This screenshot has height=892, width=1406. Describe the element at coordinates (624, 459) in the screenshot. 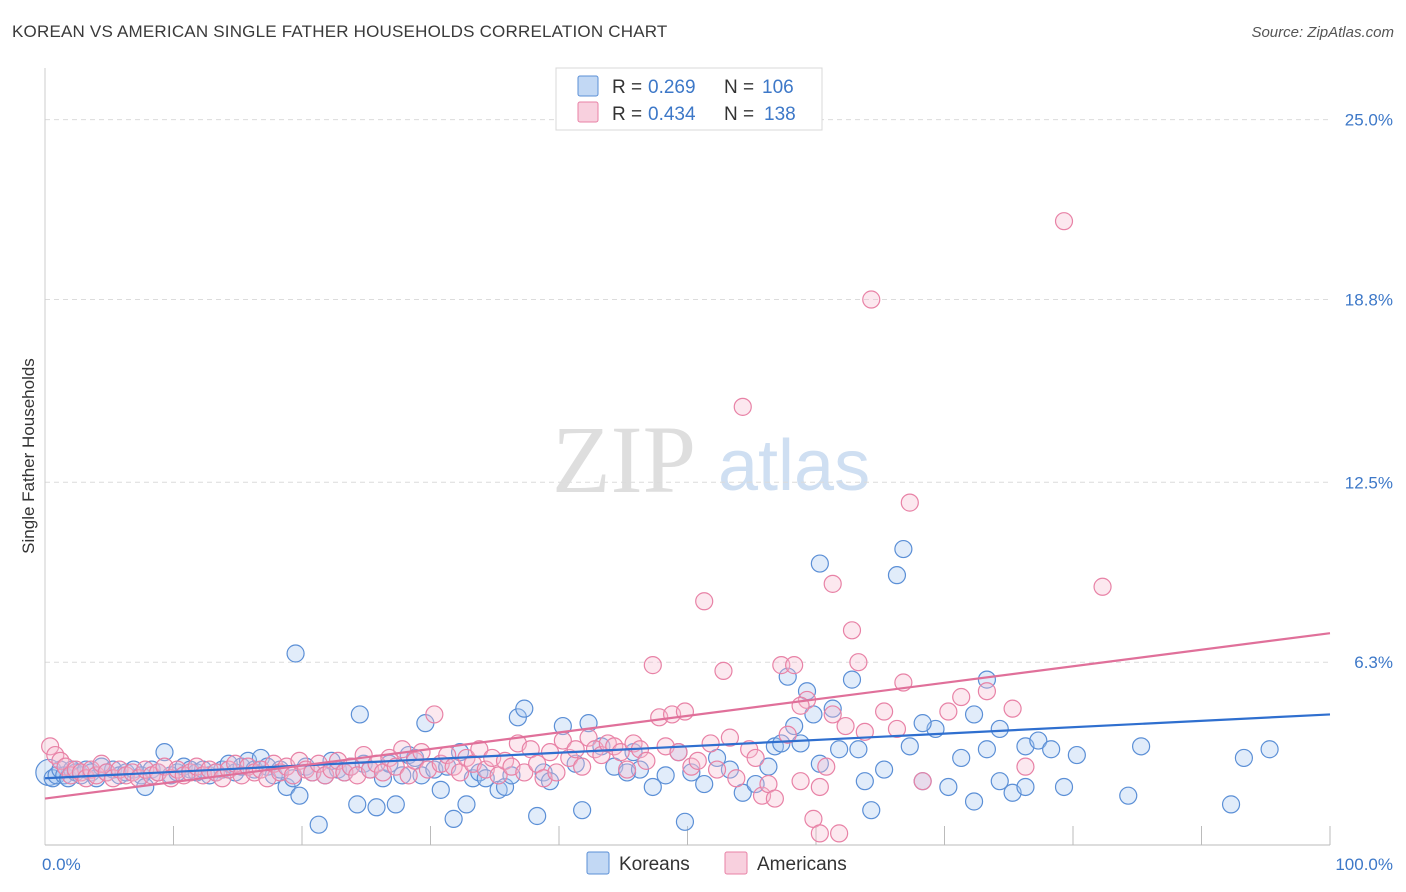

I see `watermark-zip: ZIP` at that location.